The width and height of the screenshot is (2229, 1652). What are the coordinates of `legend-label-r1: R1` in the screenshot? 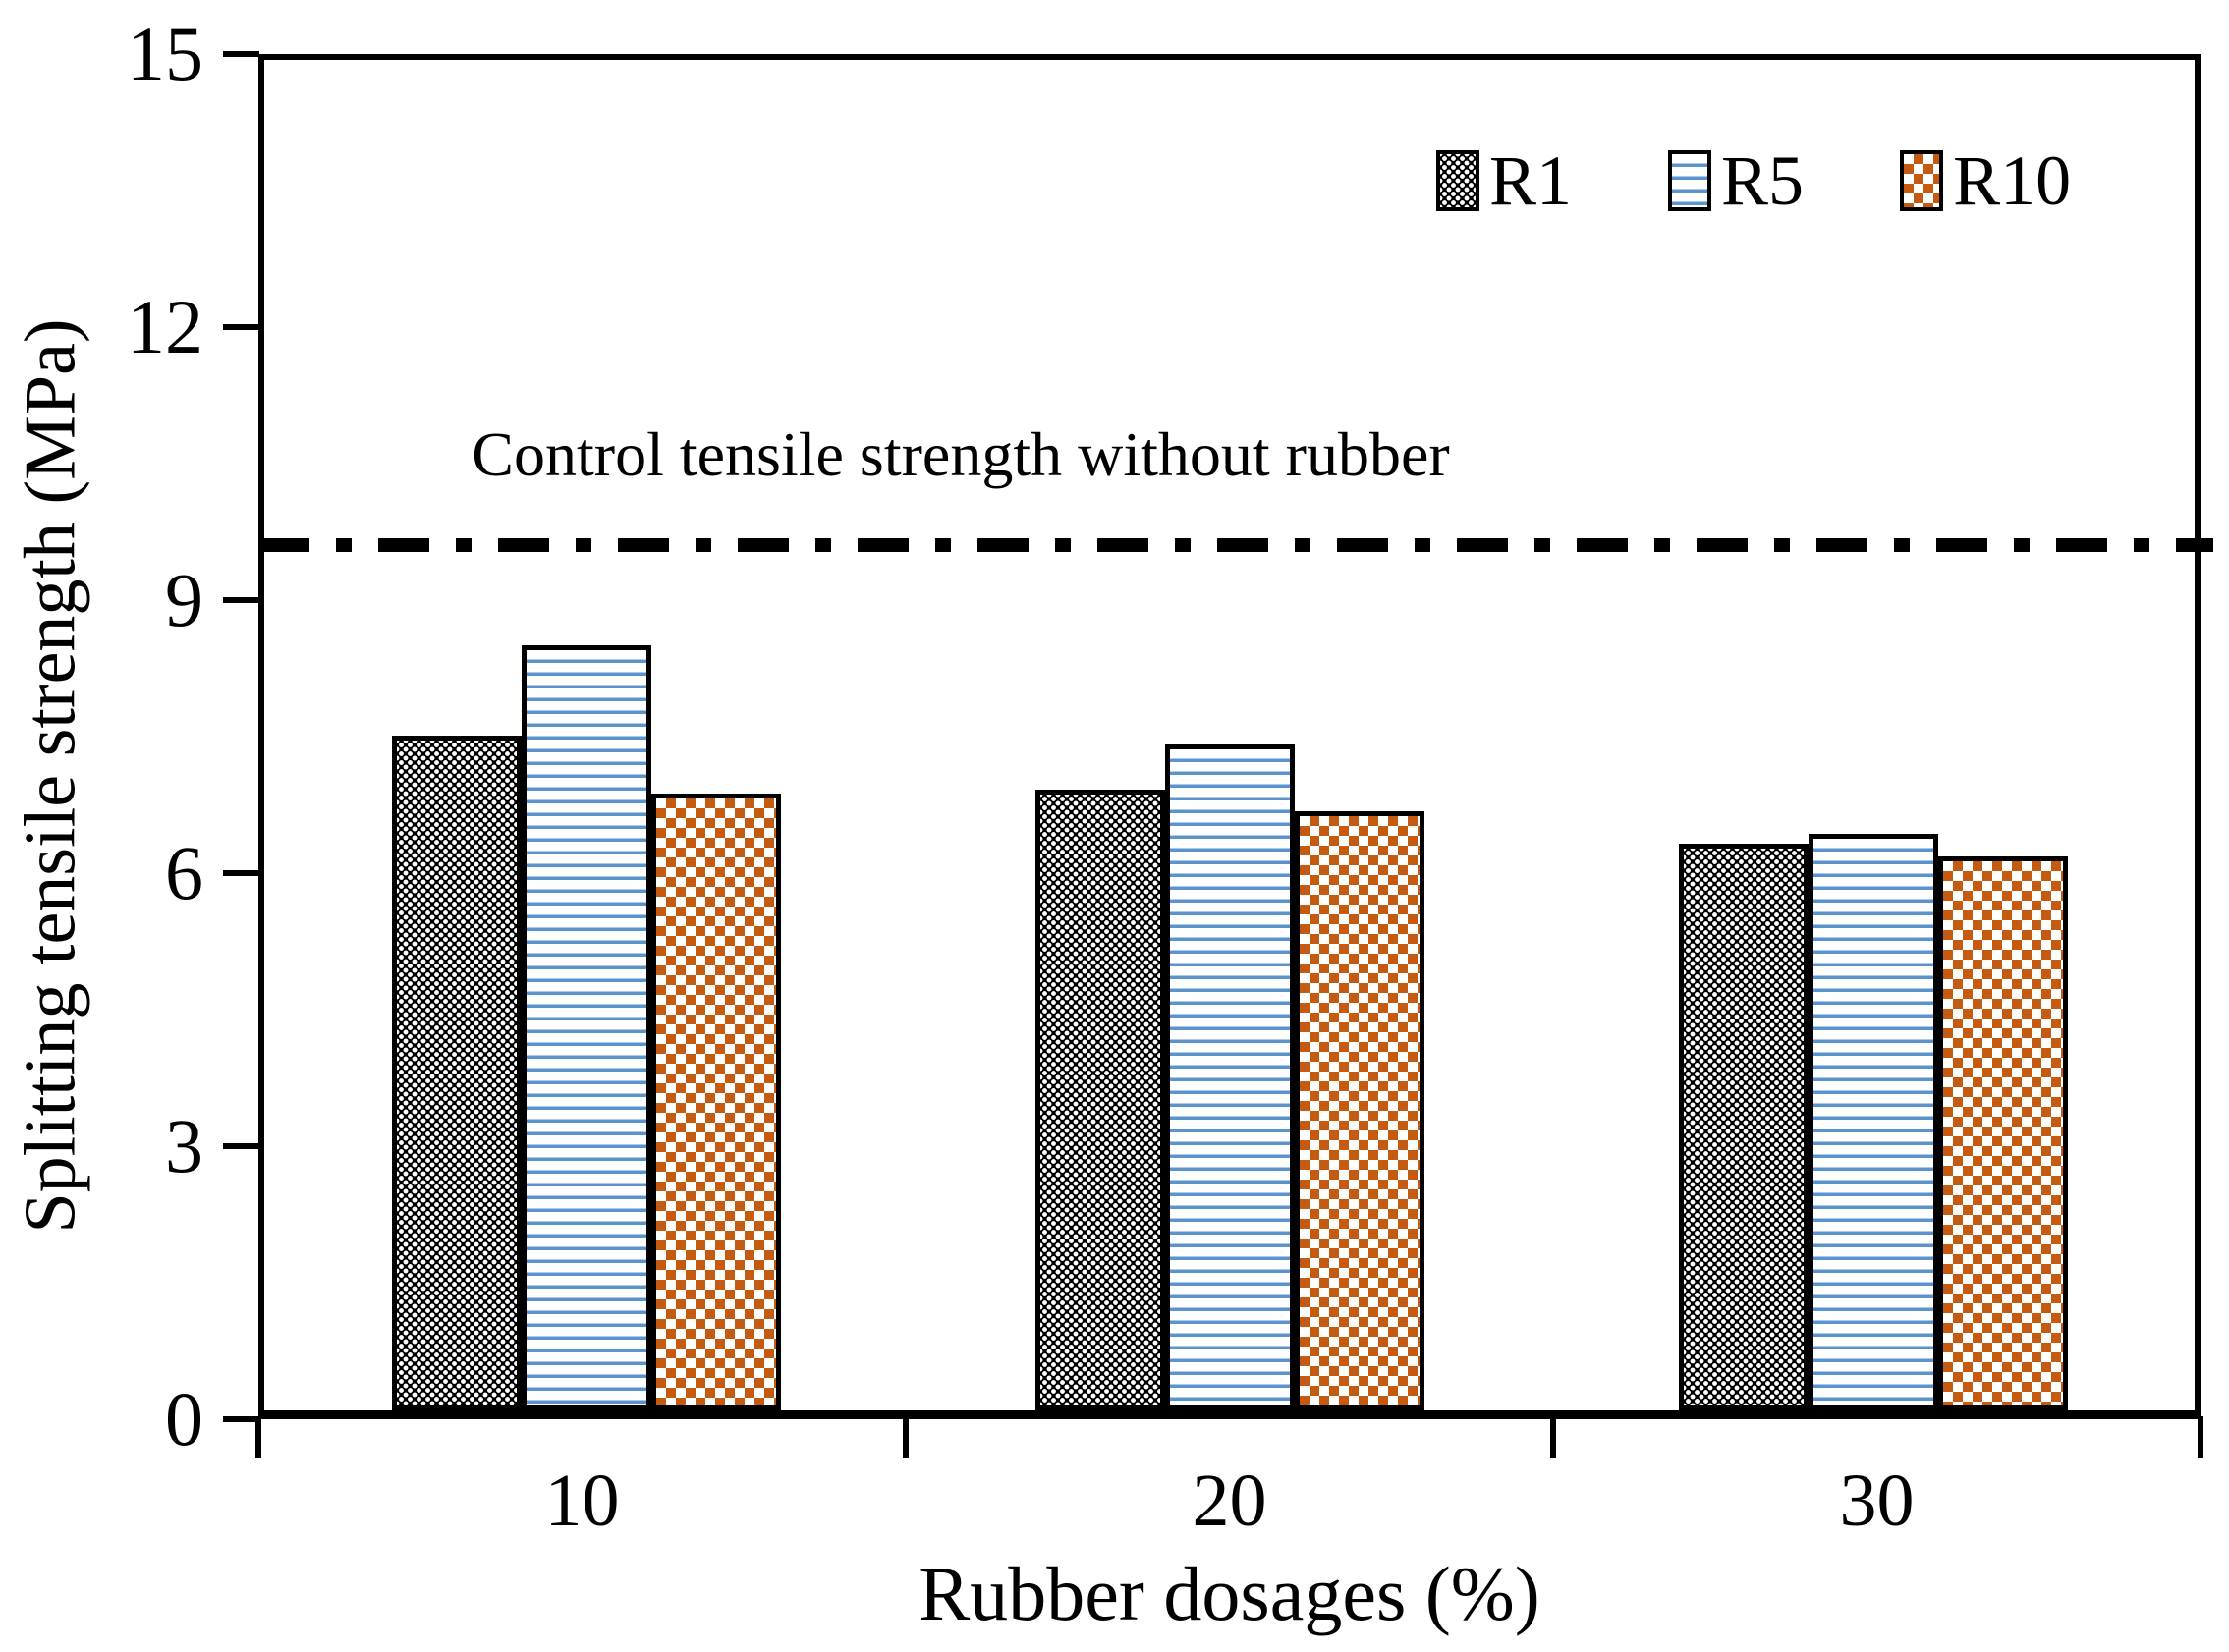 It's located at (1531, 180).